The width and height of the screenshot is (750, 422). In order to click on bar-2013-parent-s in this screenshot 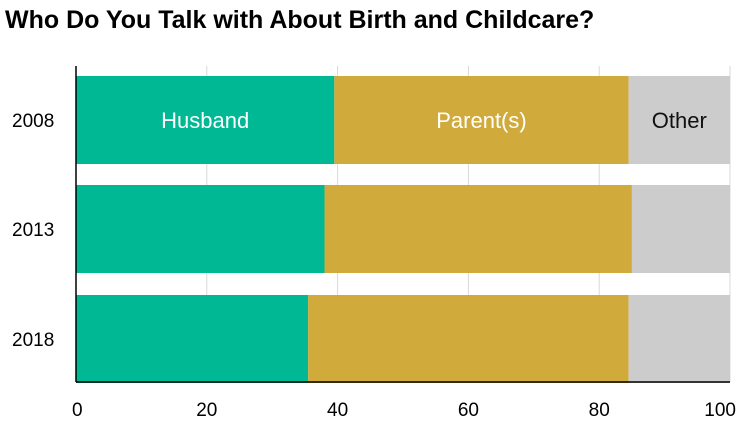, I will do `click(478, 229)`.